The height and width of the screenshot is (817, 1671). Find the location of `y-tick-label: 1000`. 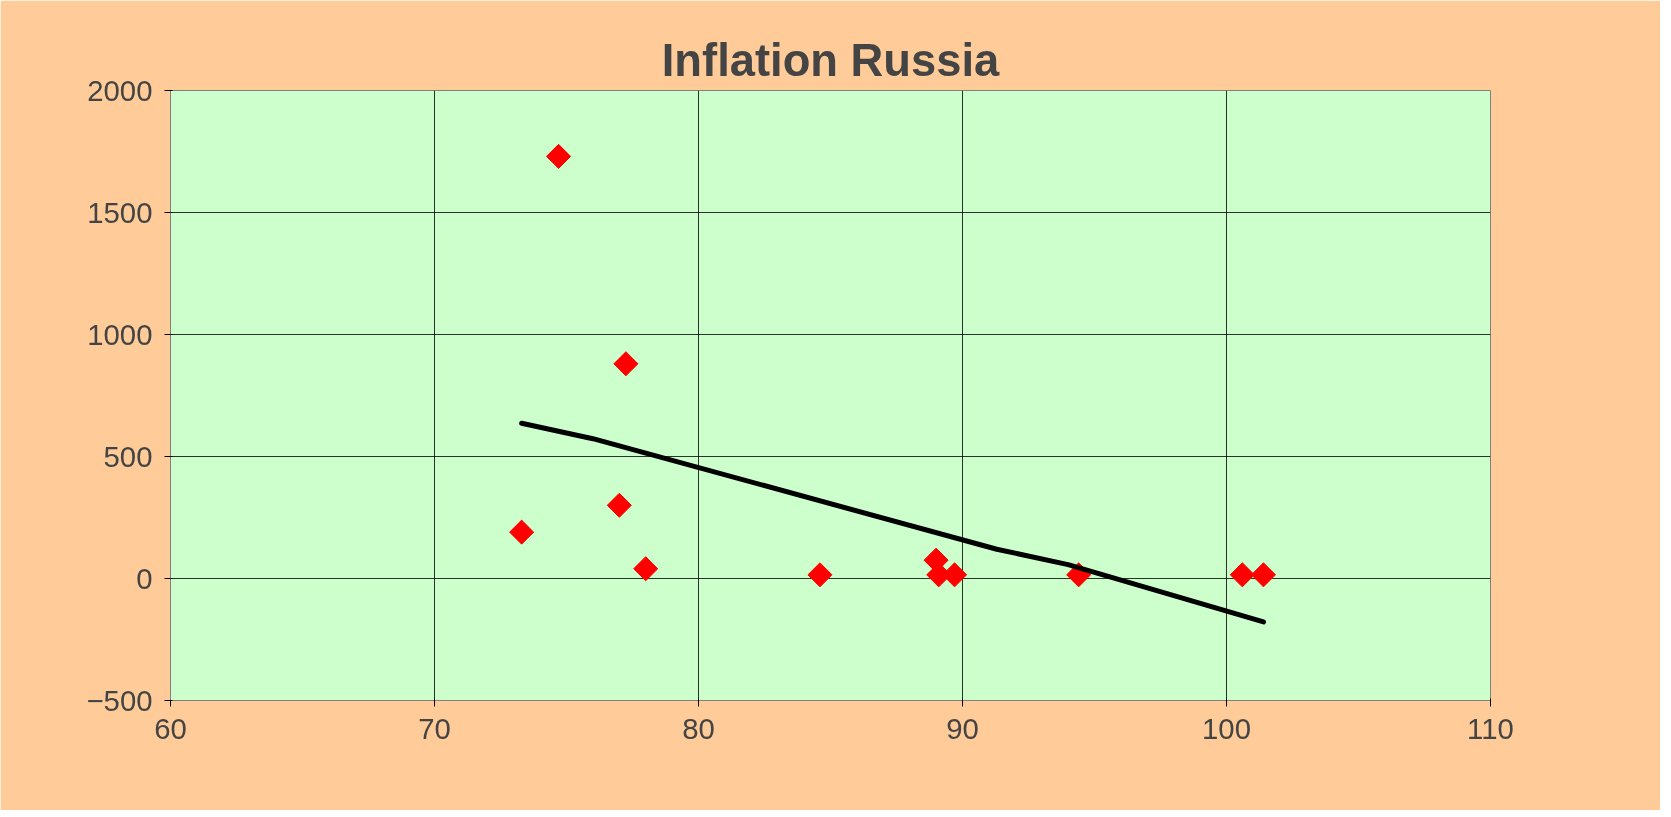

y-tick-label: 1000 is located at coordinates (120, 334).